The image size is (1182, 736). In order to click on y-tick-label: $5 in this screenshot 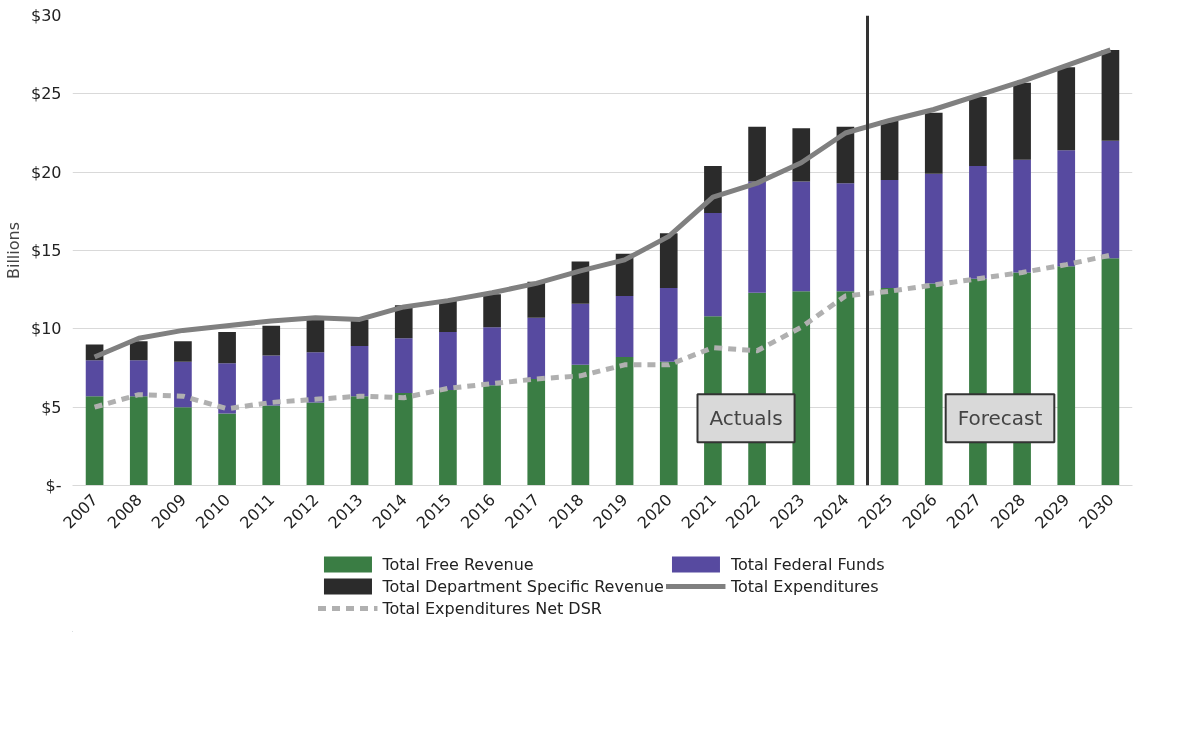, I will do `click(51, 407)`.